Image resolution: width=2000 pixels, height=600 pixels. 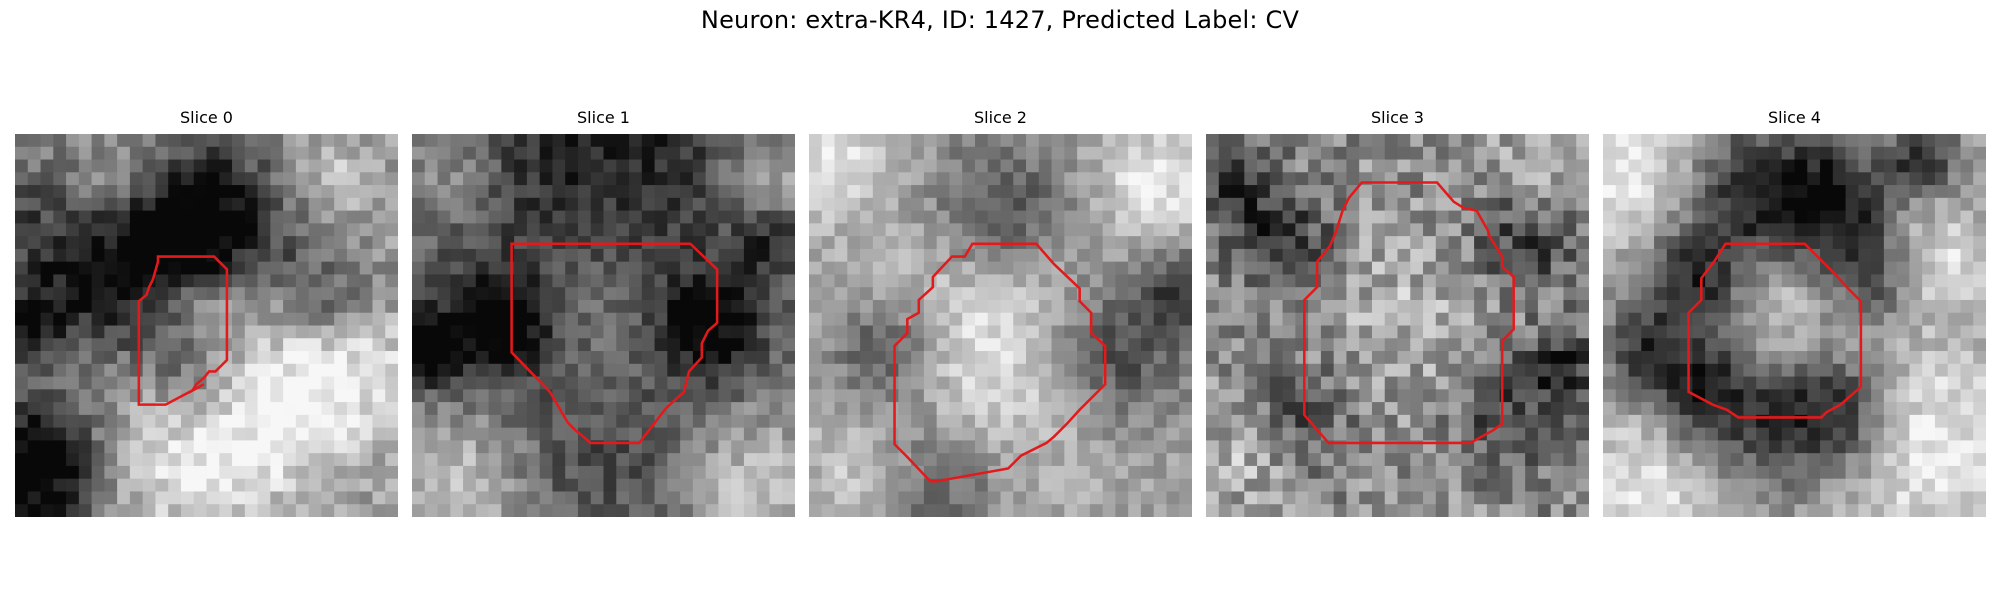 I want to click on slice-title: Slice 2, so click(x=1000, y=117).